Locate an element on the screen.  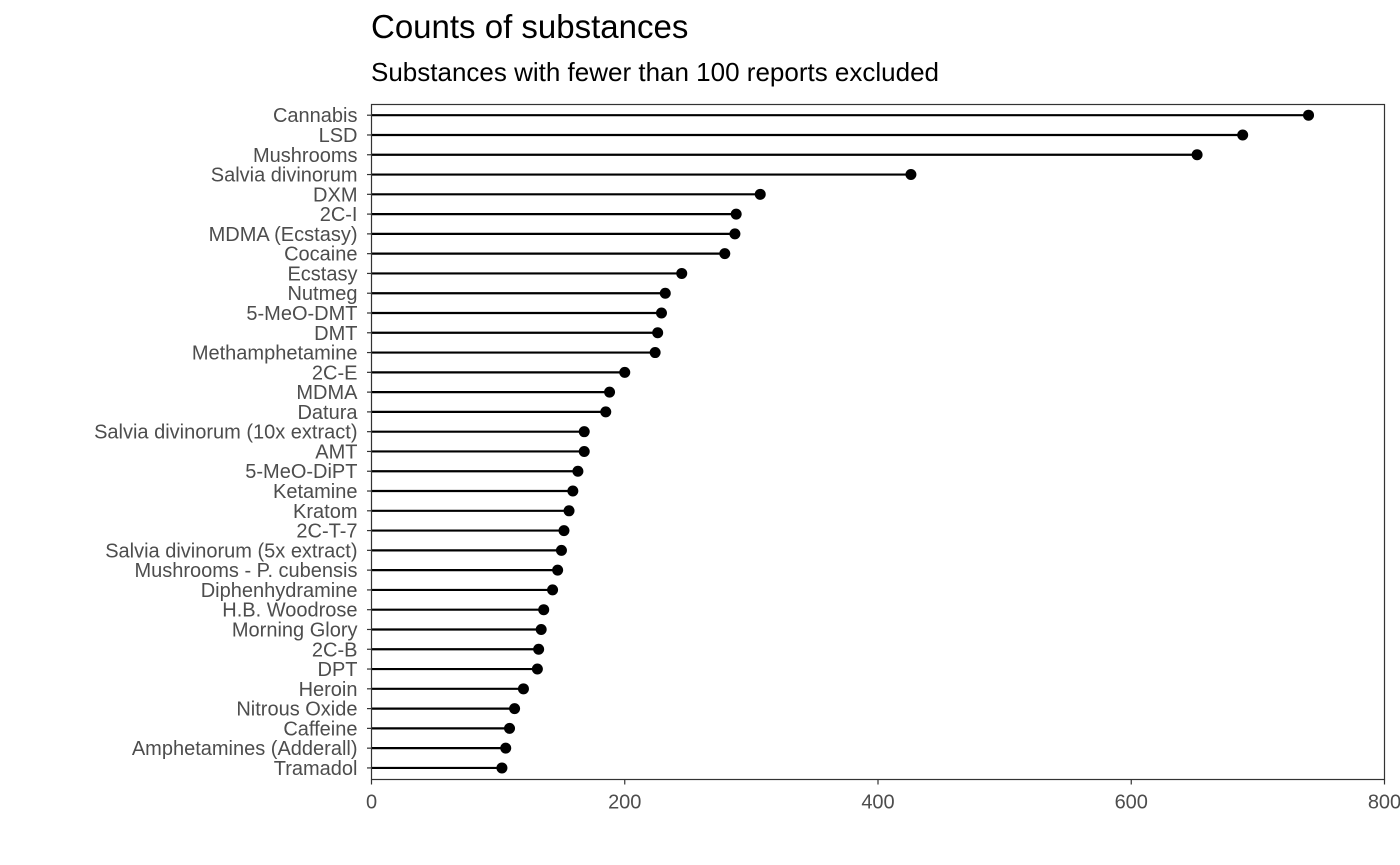
y-tick-label: Diphenhydramine is located at coordinates (279, 591).